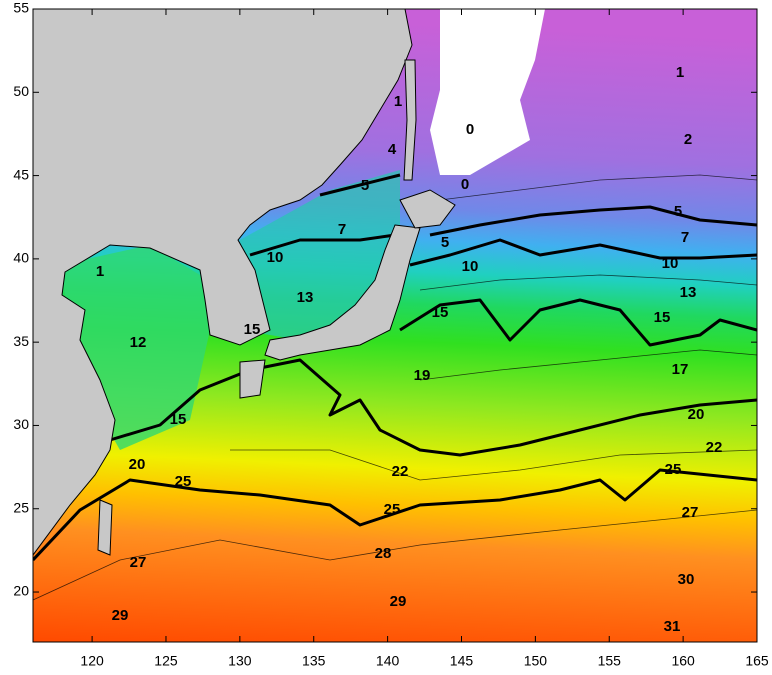 This screenshot has width=772, height=675. What do you see at coordinates (21, 8) in the screenshot?
I see `y-tick-label: 55` at bounding box center [21, 8].